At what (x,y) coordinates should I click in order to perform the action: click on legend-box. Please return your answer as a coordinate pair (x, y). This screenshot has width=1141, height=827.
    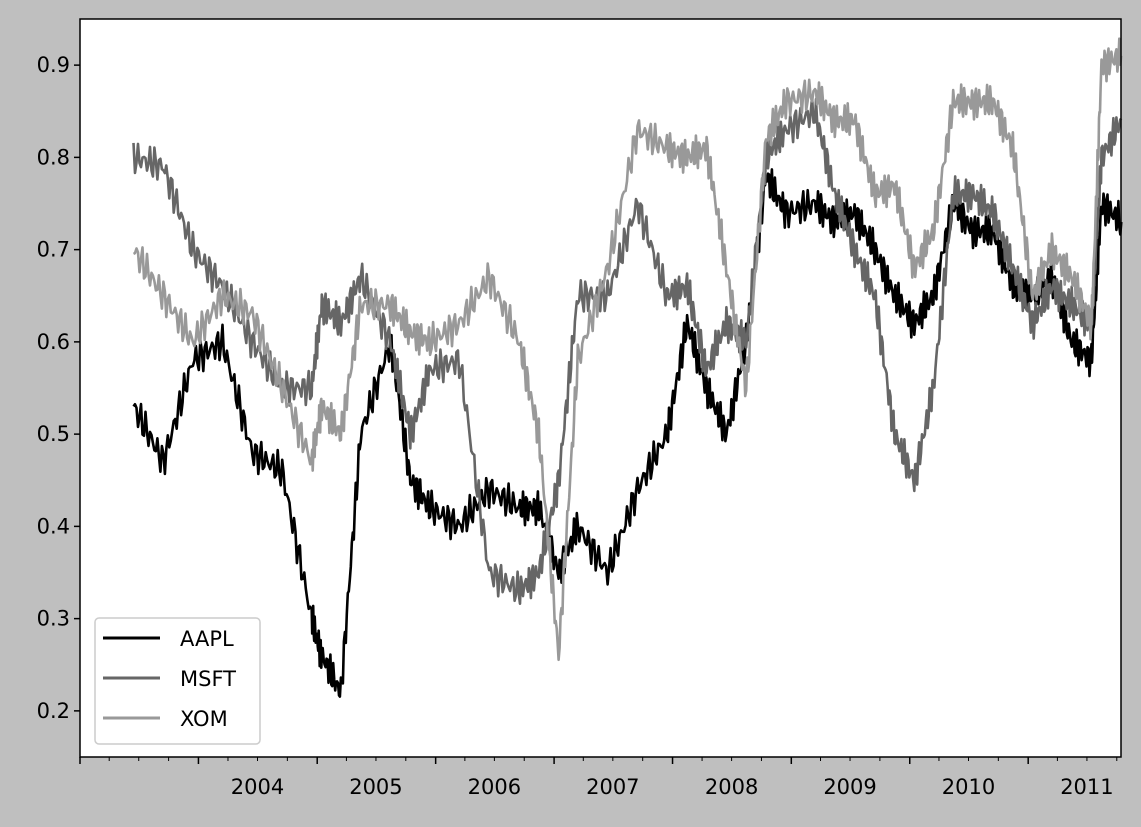
    Looking at the image, I should click on (177, 681).